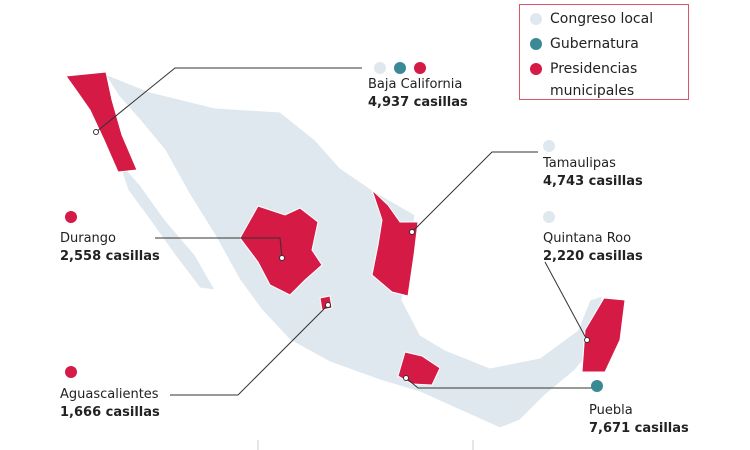  What do you see at coordinates (639, 420) in the screenshot?
I see `state-label: Puebla 7,671 casillas` at bounding box center [639, 420].